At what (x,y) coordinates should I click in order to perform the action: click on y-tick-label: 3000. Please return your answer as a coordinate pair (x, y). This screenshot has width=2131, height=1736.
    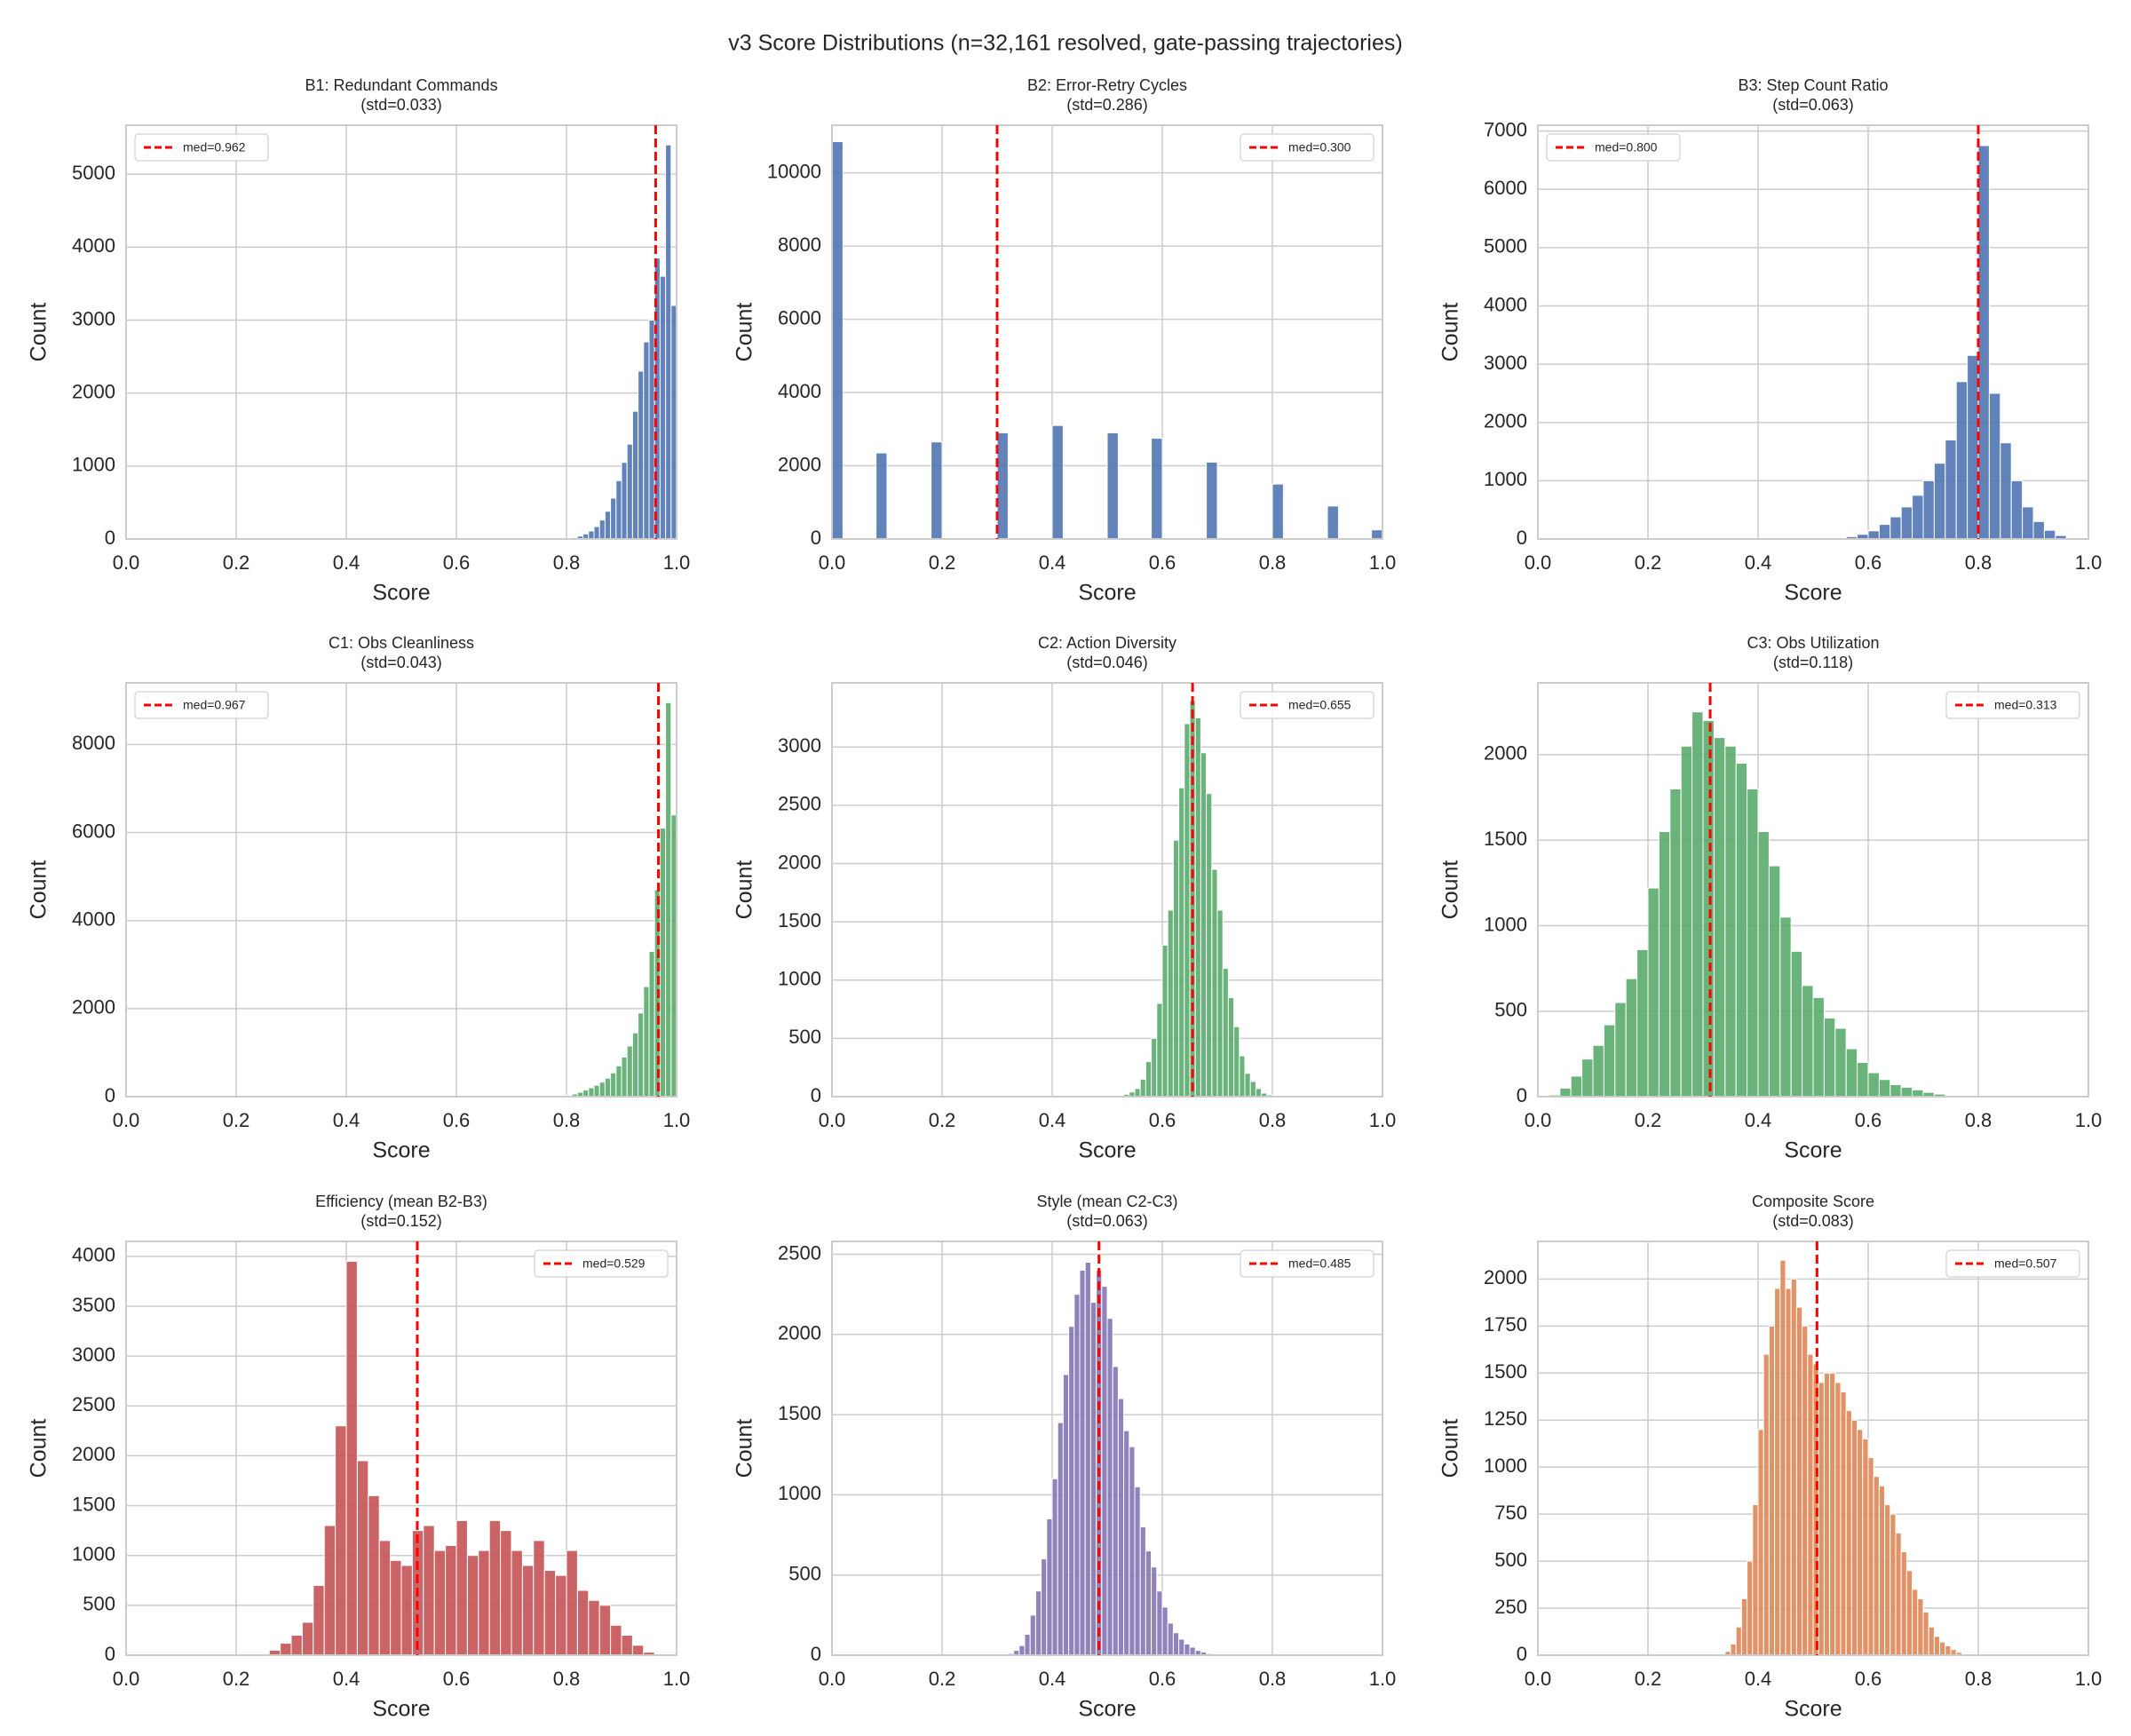
    Looking at the image, I should click on (1505, 363).